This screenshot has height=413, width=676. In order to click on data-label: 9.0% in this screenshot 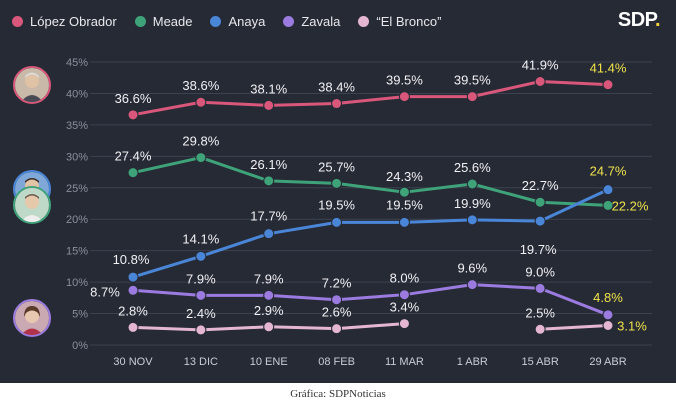, I will do `click(540, 271)`.